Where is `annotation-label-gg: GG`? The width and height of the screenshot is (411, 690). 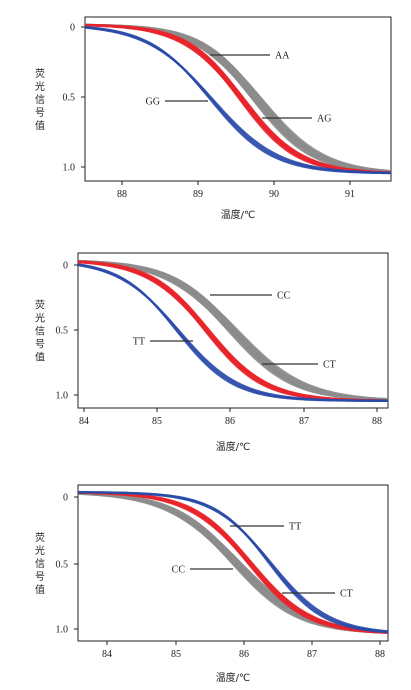
annotation-label-gg: GG is located at coordinates (153, 102).